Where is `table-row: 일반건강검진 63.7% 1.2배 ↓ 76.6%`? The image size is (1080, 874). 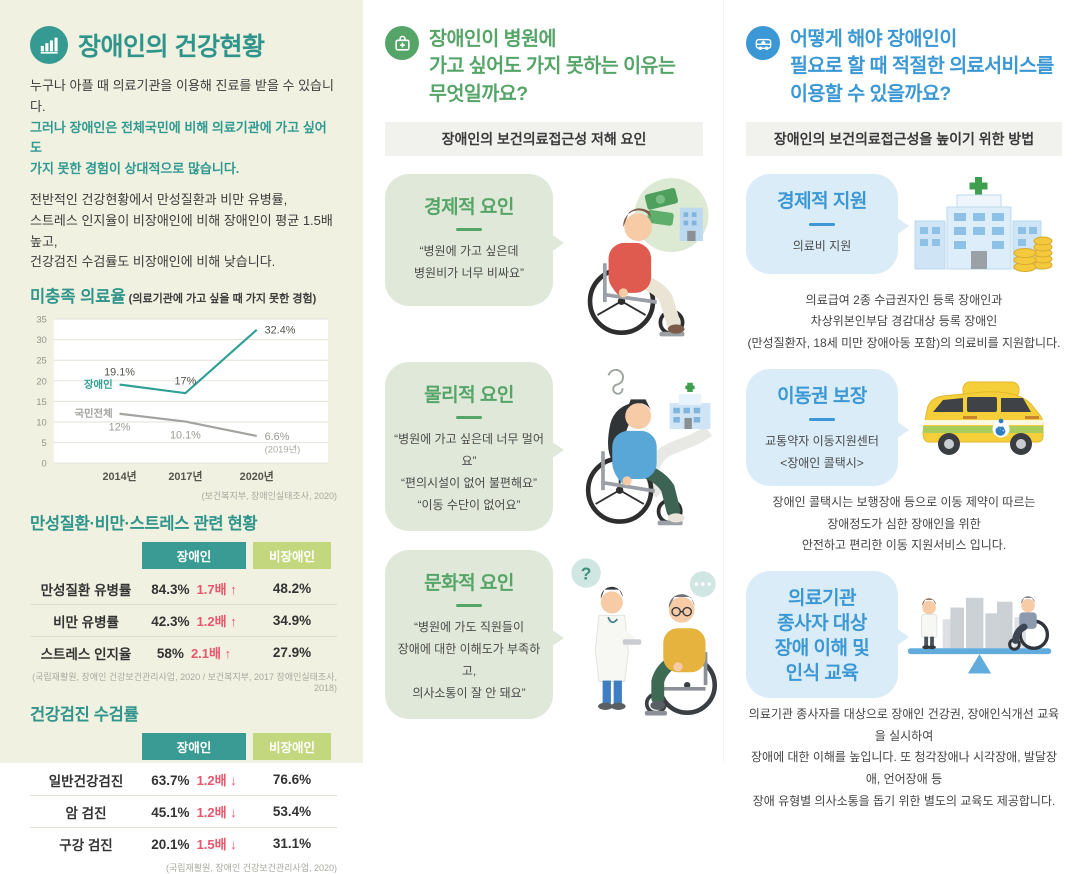
table-row: 일반건강검진 63.7% 1.2배 ↓ 76.6% is located at coordinates (183, 779).